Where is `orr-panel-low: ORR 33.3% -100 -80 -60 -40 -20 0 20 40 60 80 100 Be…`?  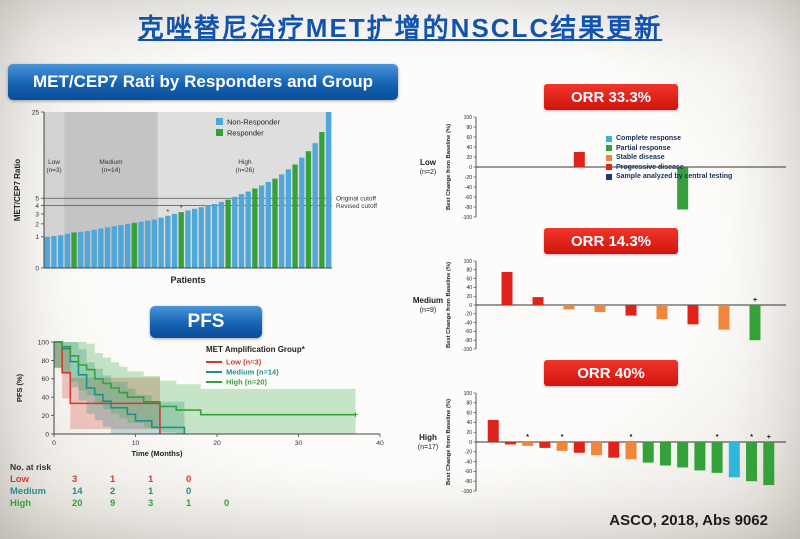
orr-panel-low: ORR 33.3% -100 -80 -60 -40 -20 0 20 40 60 80 100 Be… is located at coordinates (604, 156).